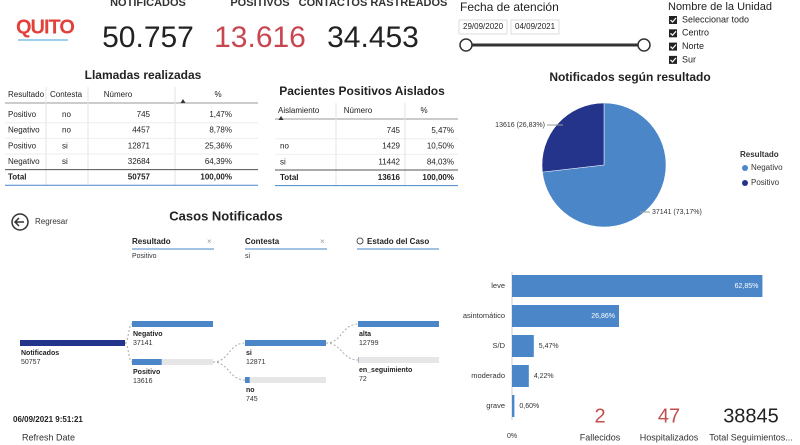  Describe the element at coordinates (144, 114) in the screenshot. I see `table-cell: 745` at that location.